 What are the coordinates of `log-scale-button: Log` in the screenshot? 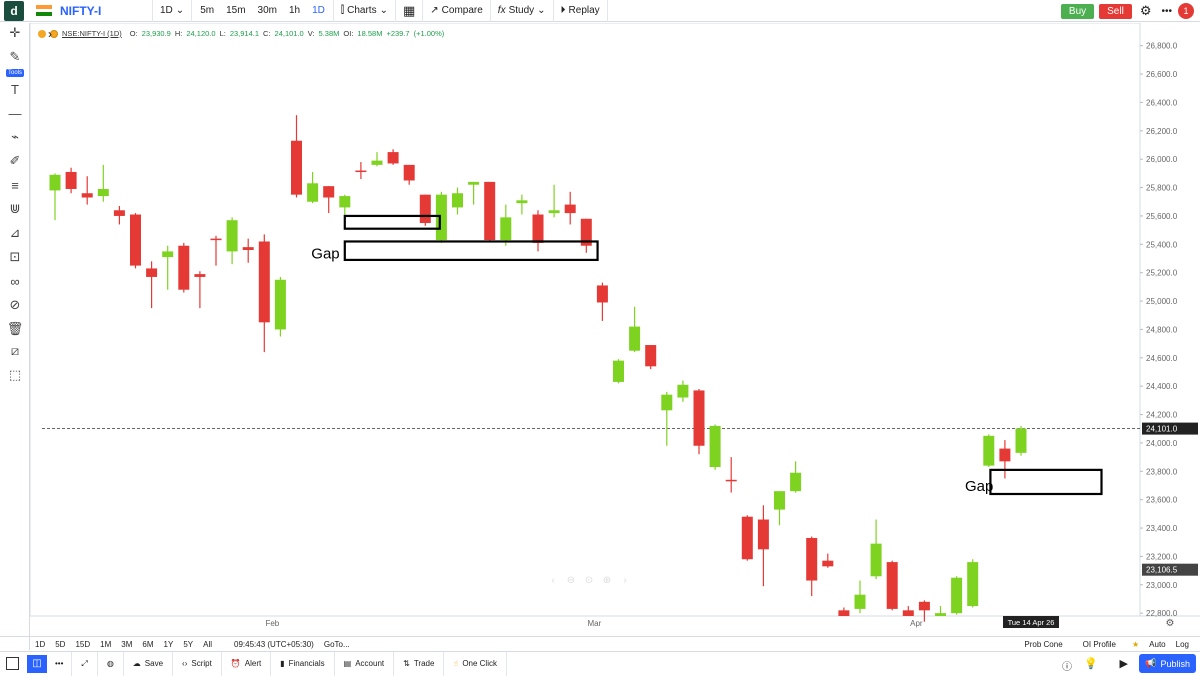 It's located at (1182, 644).